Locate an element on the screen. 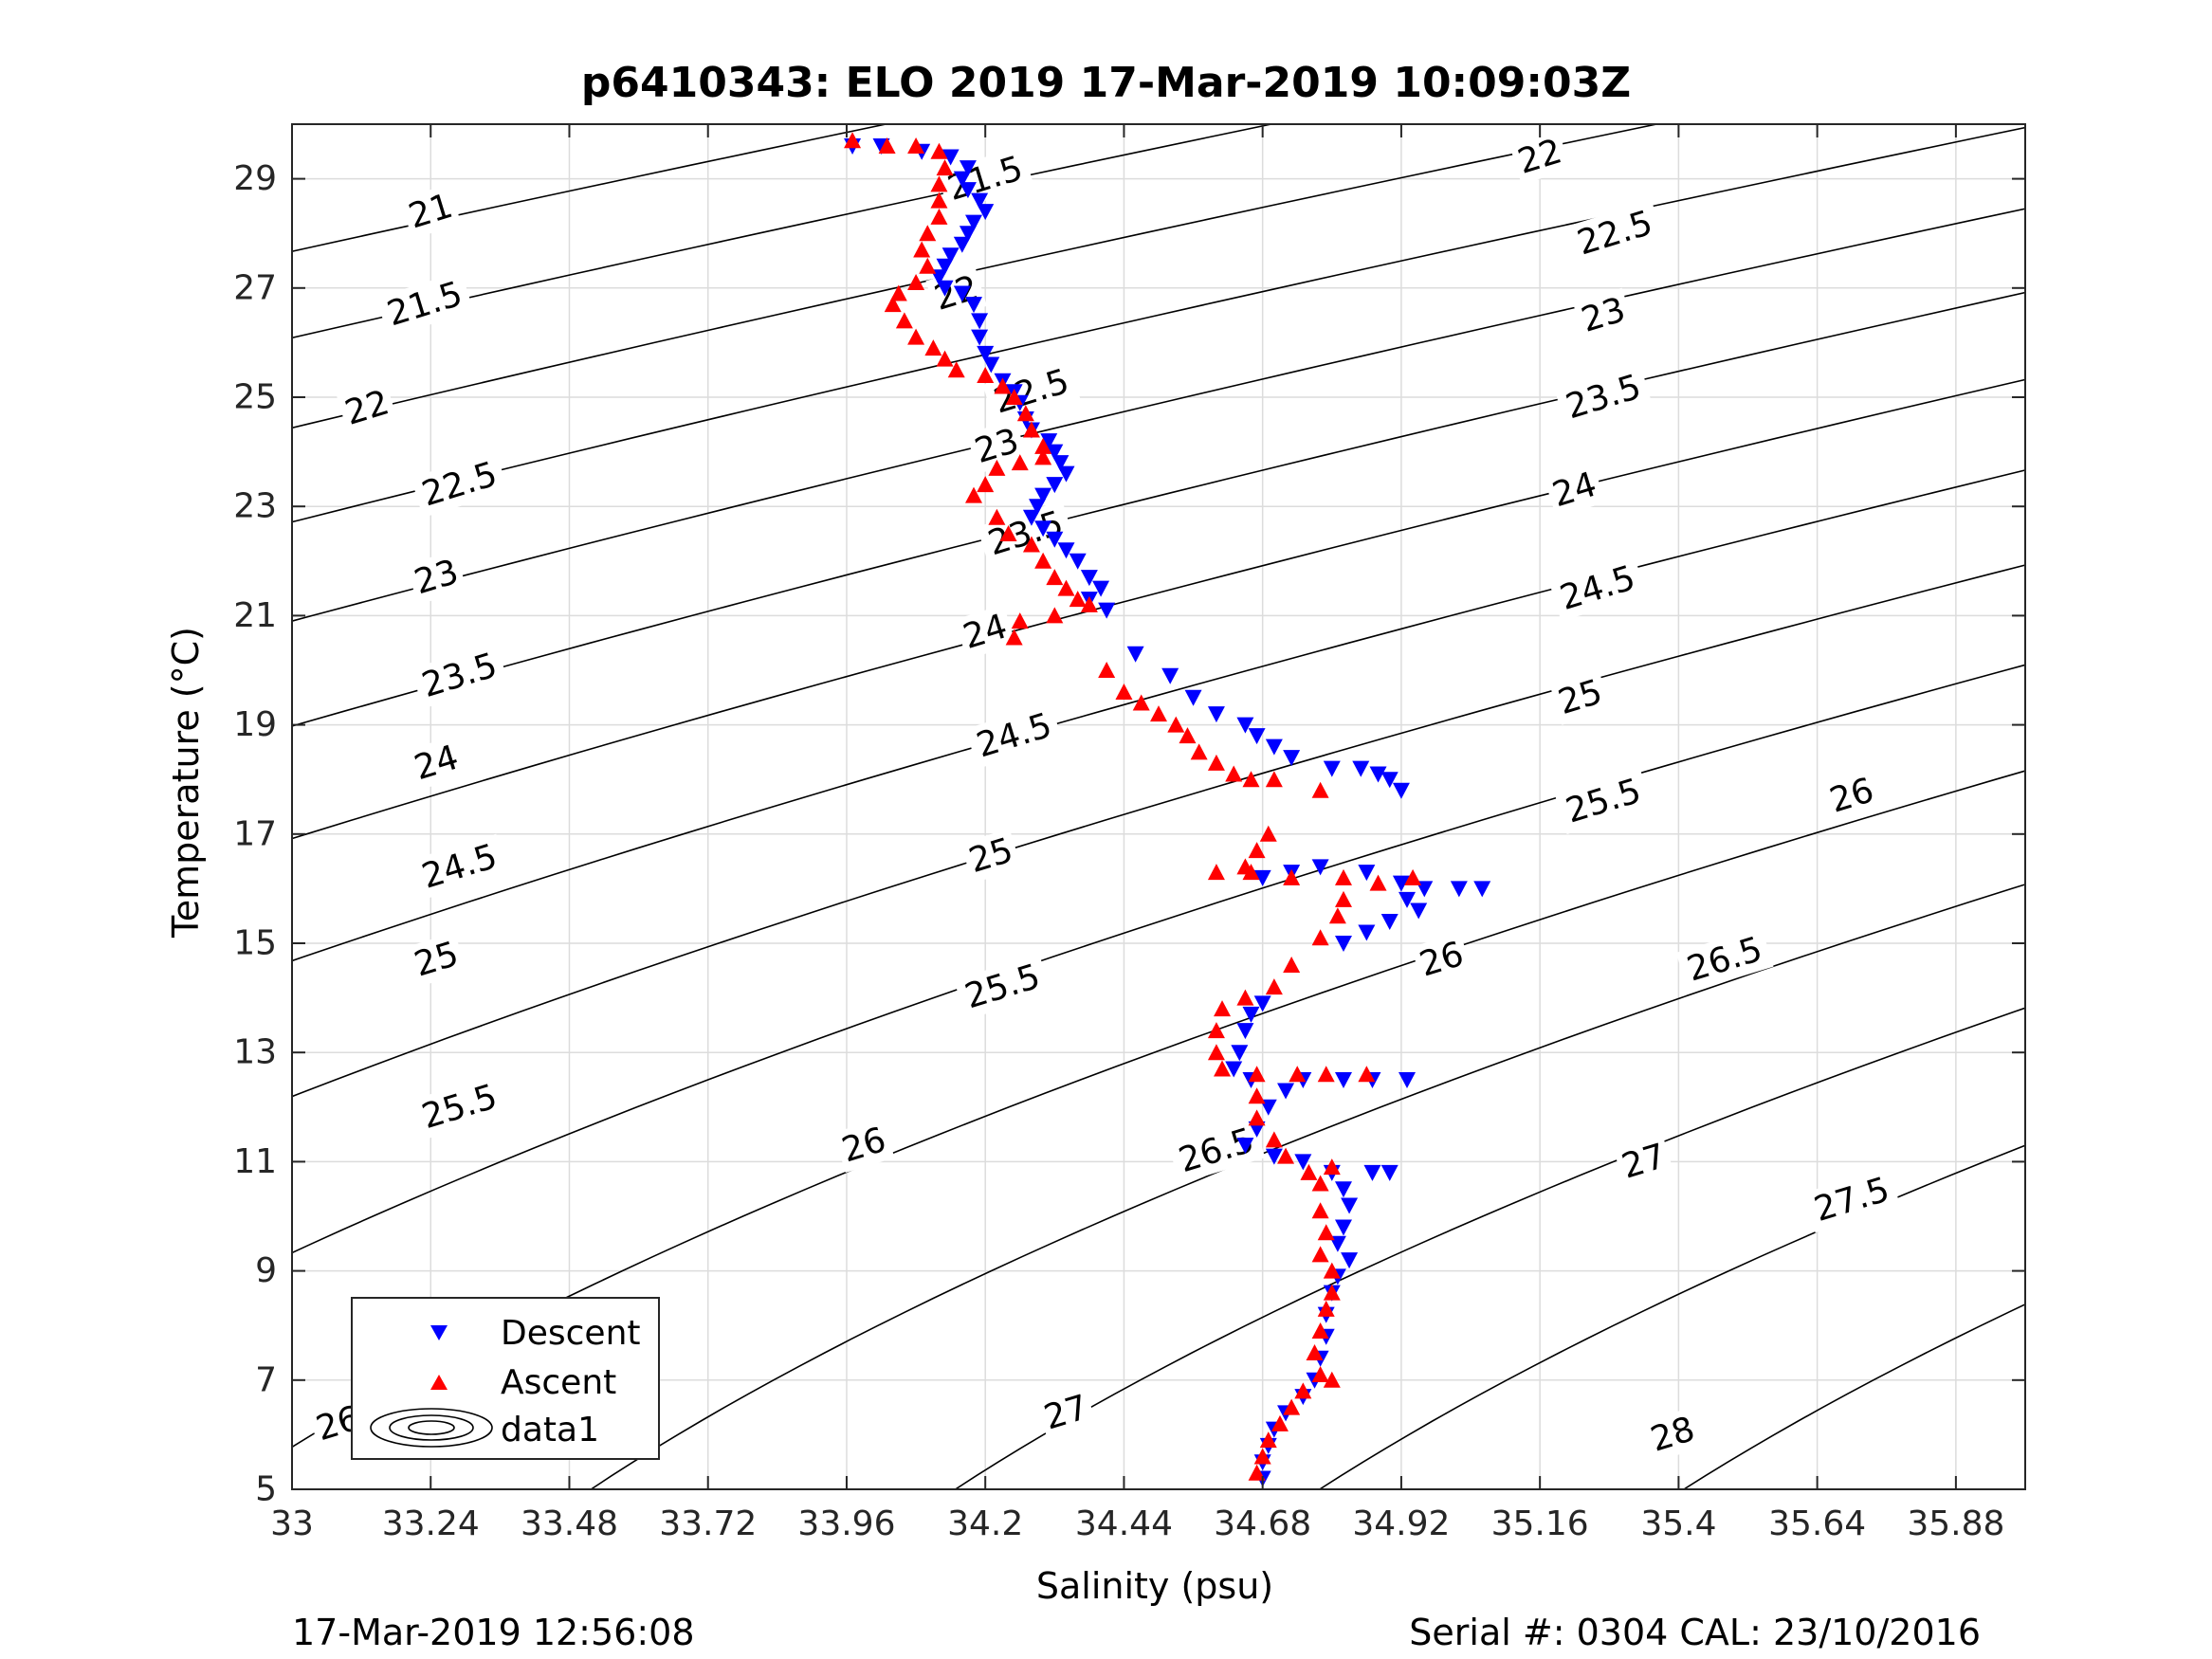  isopycnal-label: 25.5 is located at coordinates (1603, 801).